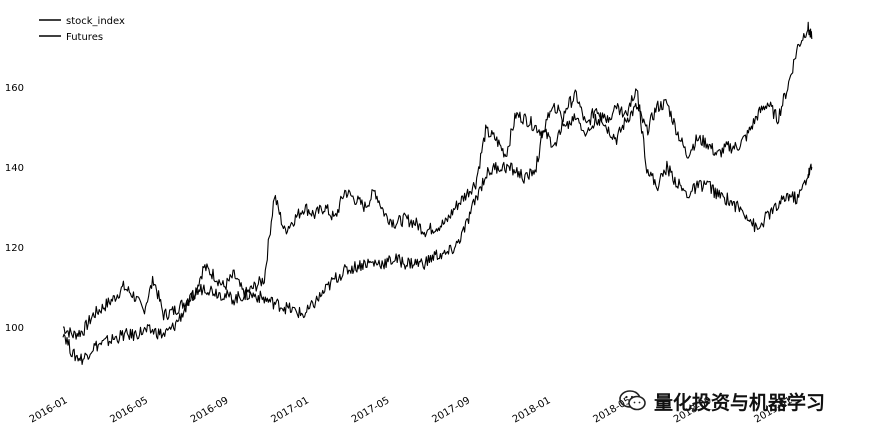  What do you see at coordinates (14, 208) in the screenshot?
I see `y-axis-ticks: 100 120 140 160` at bounding box center [14, 208].